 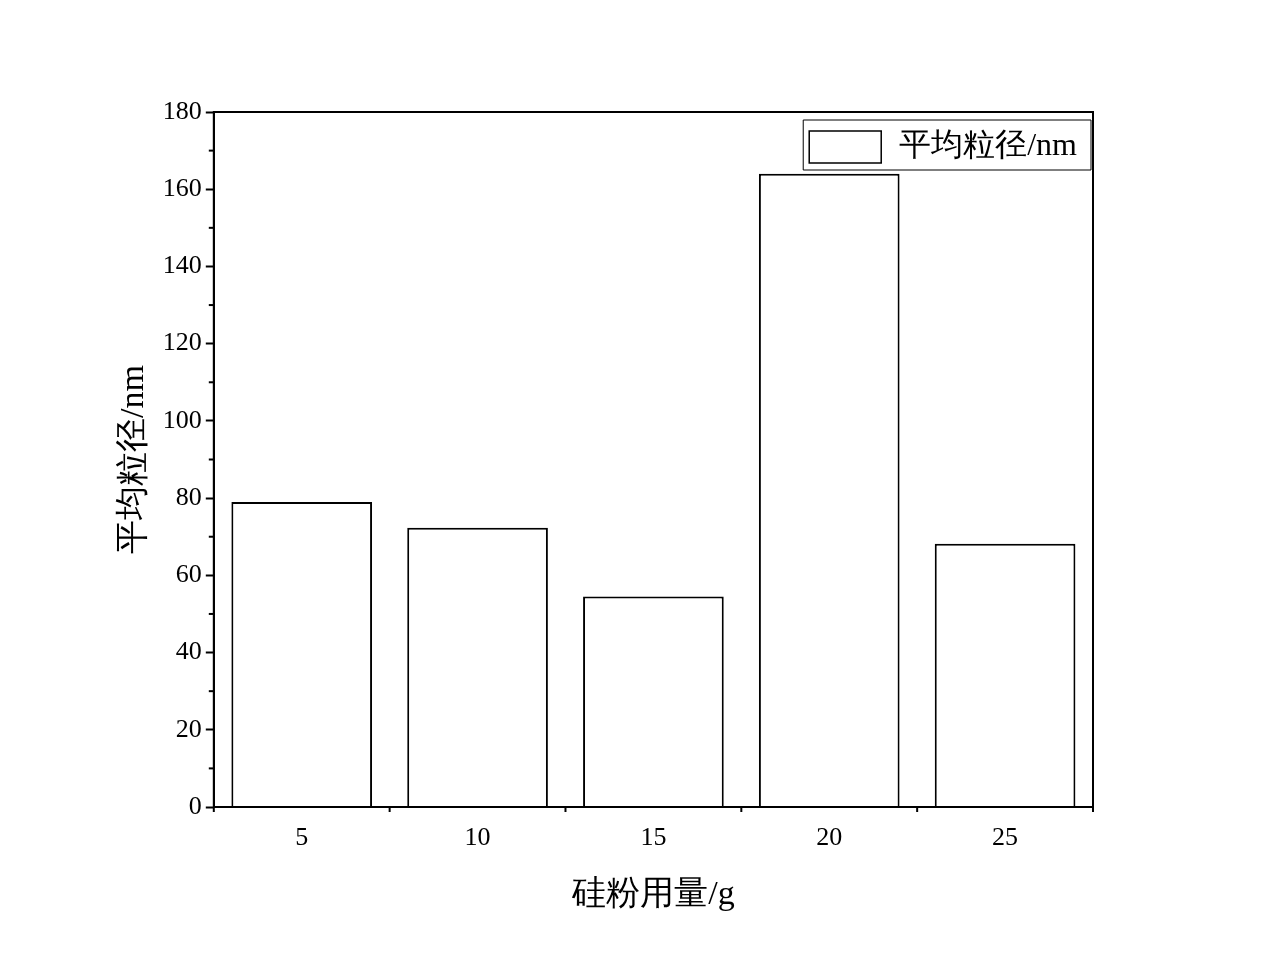 I want to click on y-tick-label: 40, so click(x=188, y=651).